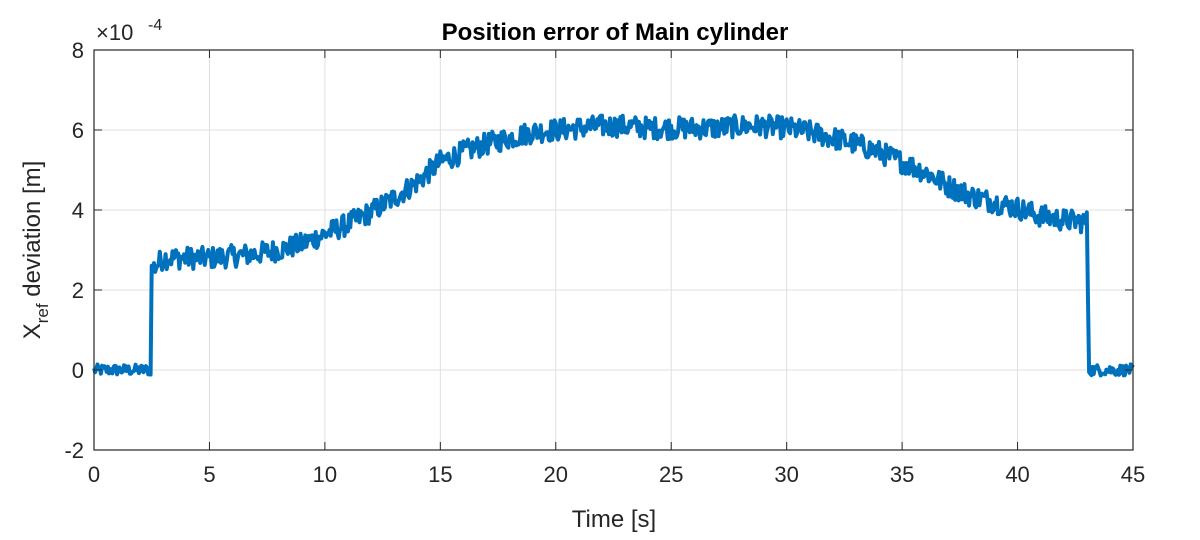  What do you see at coordinates (78, 290) in the screenshot?
I see `y-tick-label: 2` at bounding box center [78, 290].